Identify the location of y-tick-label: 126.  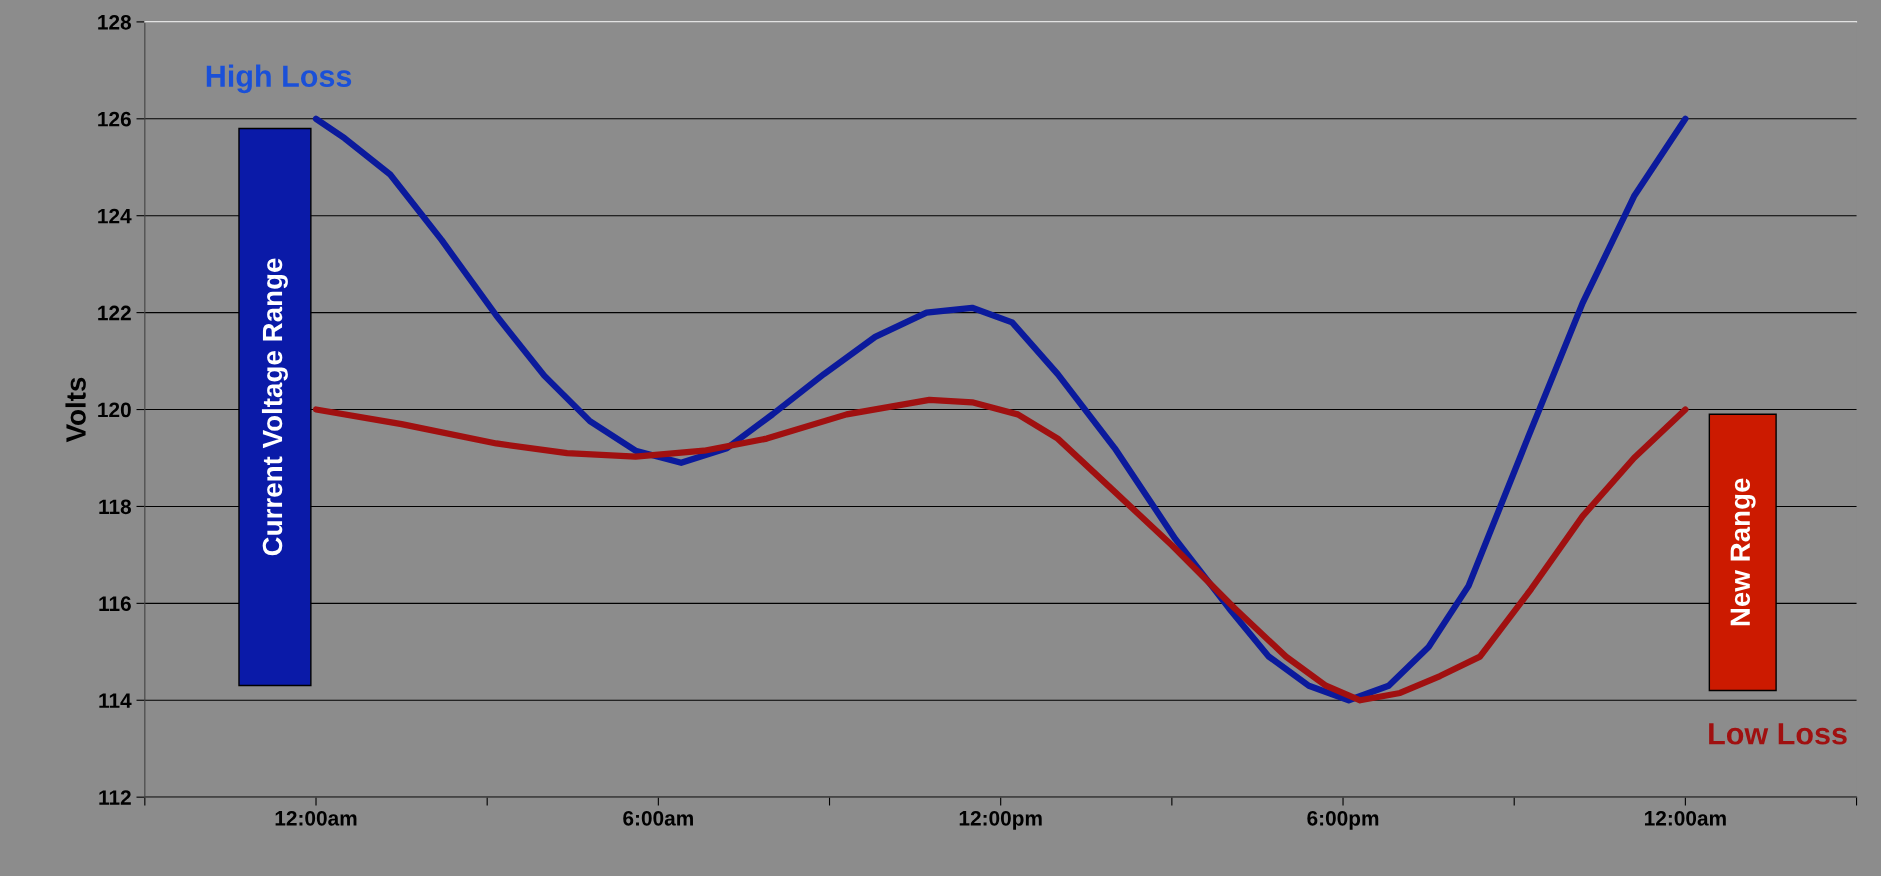
(114, 119).